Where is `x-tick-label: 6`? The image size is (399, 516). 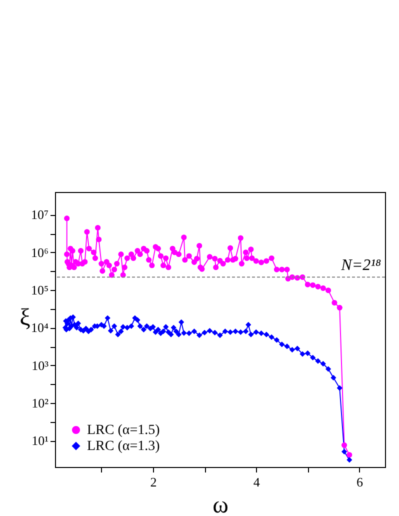
x-tick-label: 6 is located at coordinates (360, 482).